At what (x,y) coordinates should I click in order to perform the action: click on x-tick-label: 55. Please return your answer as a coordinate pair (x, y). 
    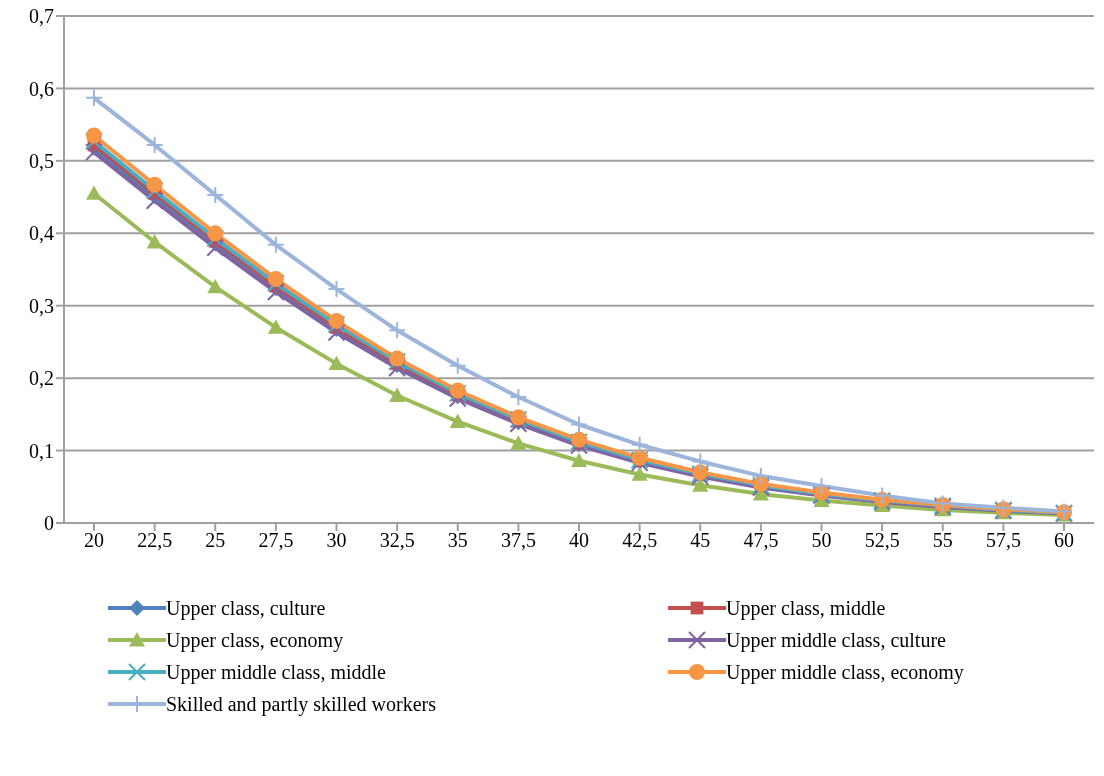
    Looking at the image, I should click on (942, 540).